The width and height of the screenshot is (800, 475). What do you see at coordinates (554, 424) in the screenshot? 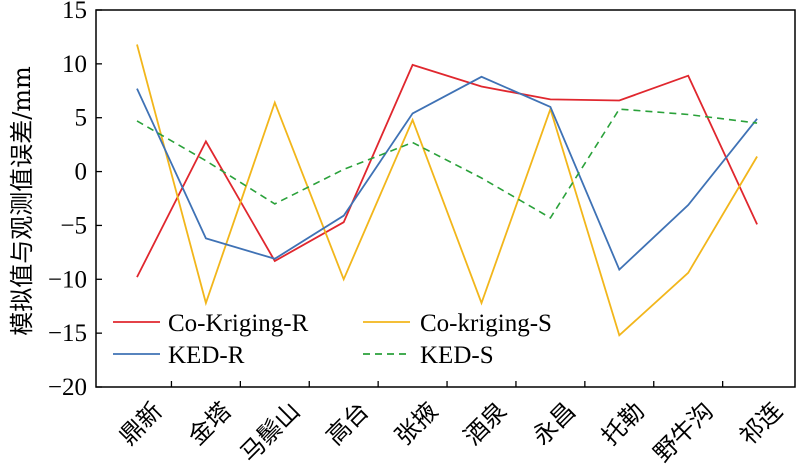
I see `x-category-label: 永昌` at bounding box center [554, 424].